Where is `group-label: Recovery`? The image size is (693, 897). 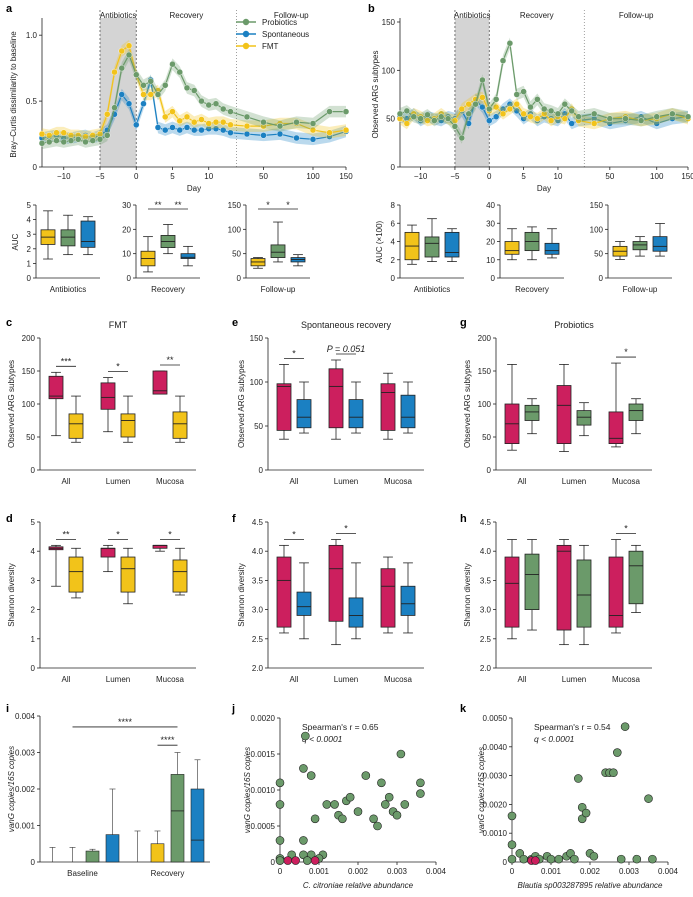 group-label: Recovery is located at coordinates (168, 289).